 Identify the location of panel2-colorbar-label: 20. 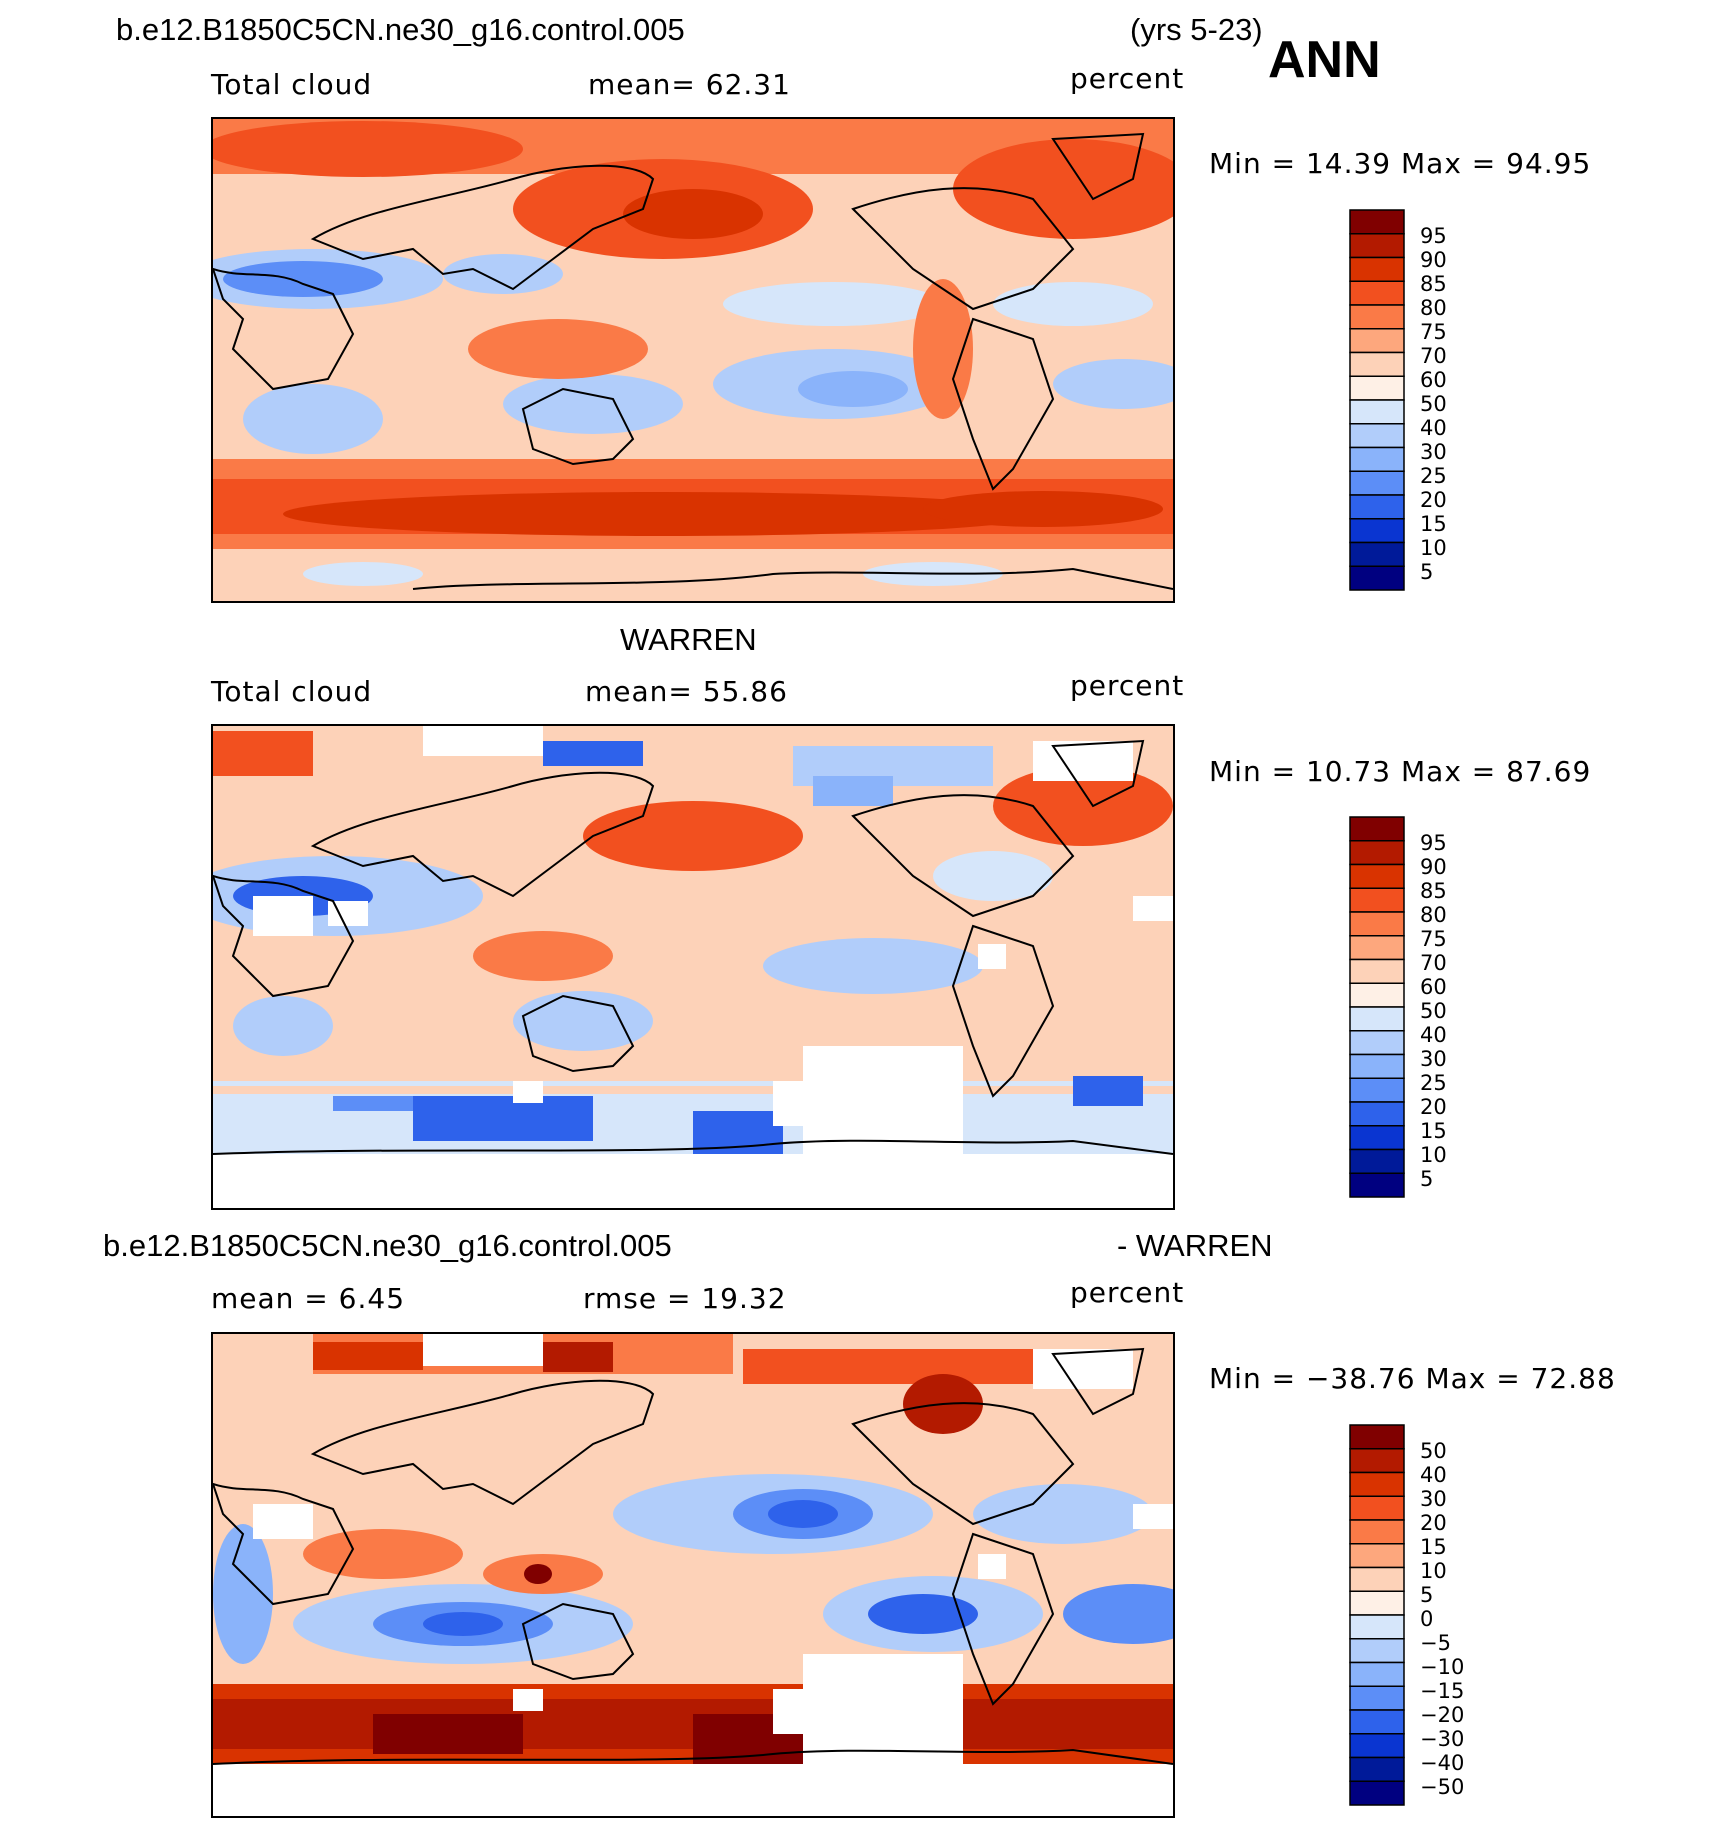
(1433, 1107).